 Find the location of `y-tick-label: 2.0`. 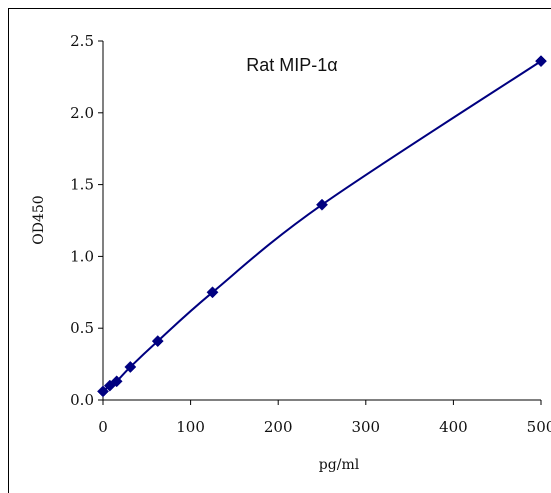

y-tick-label: 2.0 is located at coordinates (82, 113).